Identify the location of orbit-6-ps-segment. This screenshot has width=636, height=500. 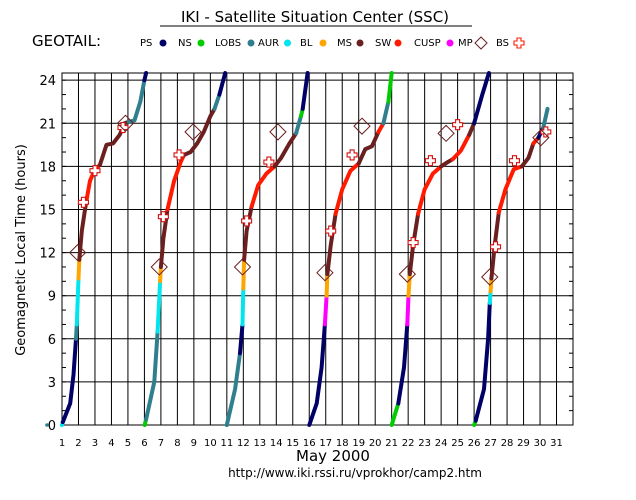
(482, 361).